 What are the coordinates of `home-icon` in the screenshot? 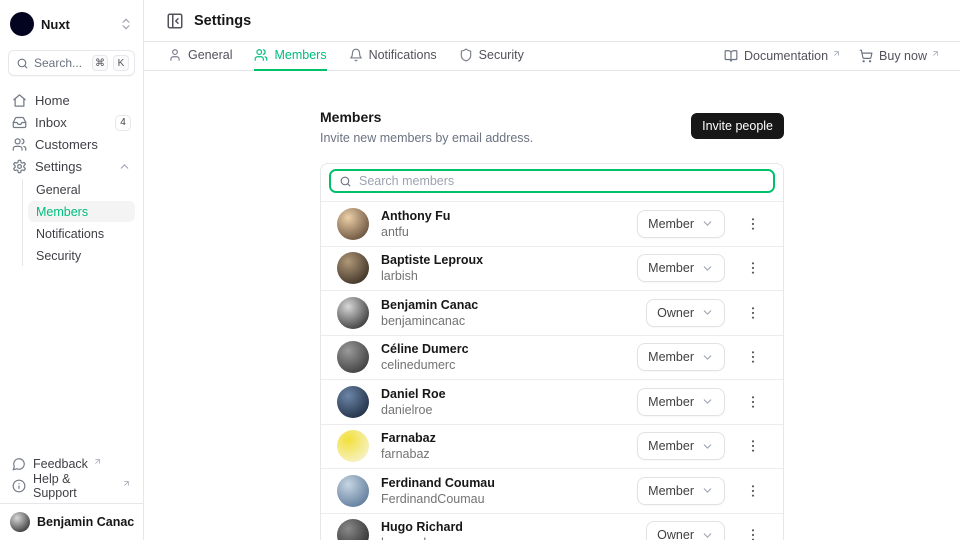 It's located at (19, 100).